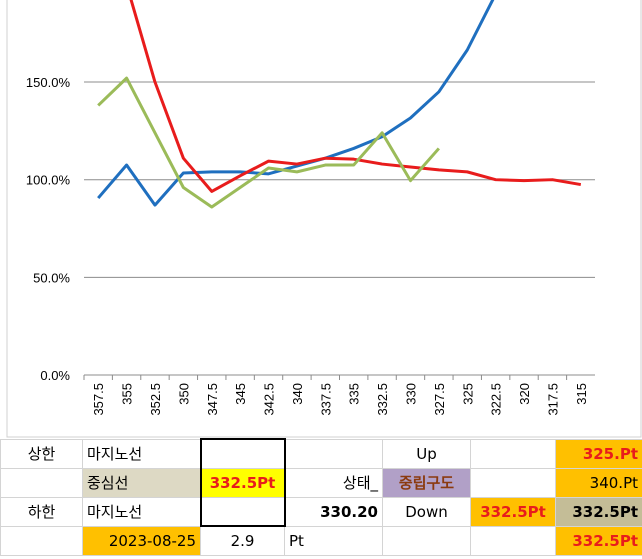 Image resolution: width=642 pixels, height=559 pixels. I want to click on cell: 2.9, so click(242, 540).